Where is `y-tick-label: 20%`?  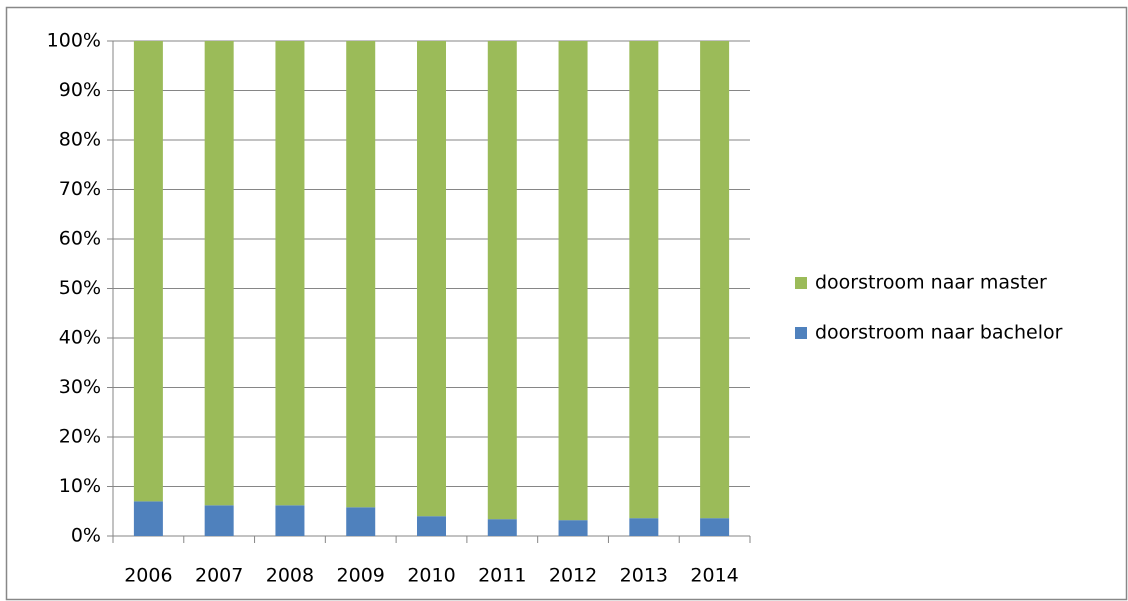
y-tick-label: 20% is located at coordinates (80, 437).